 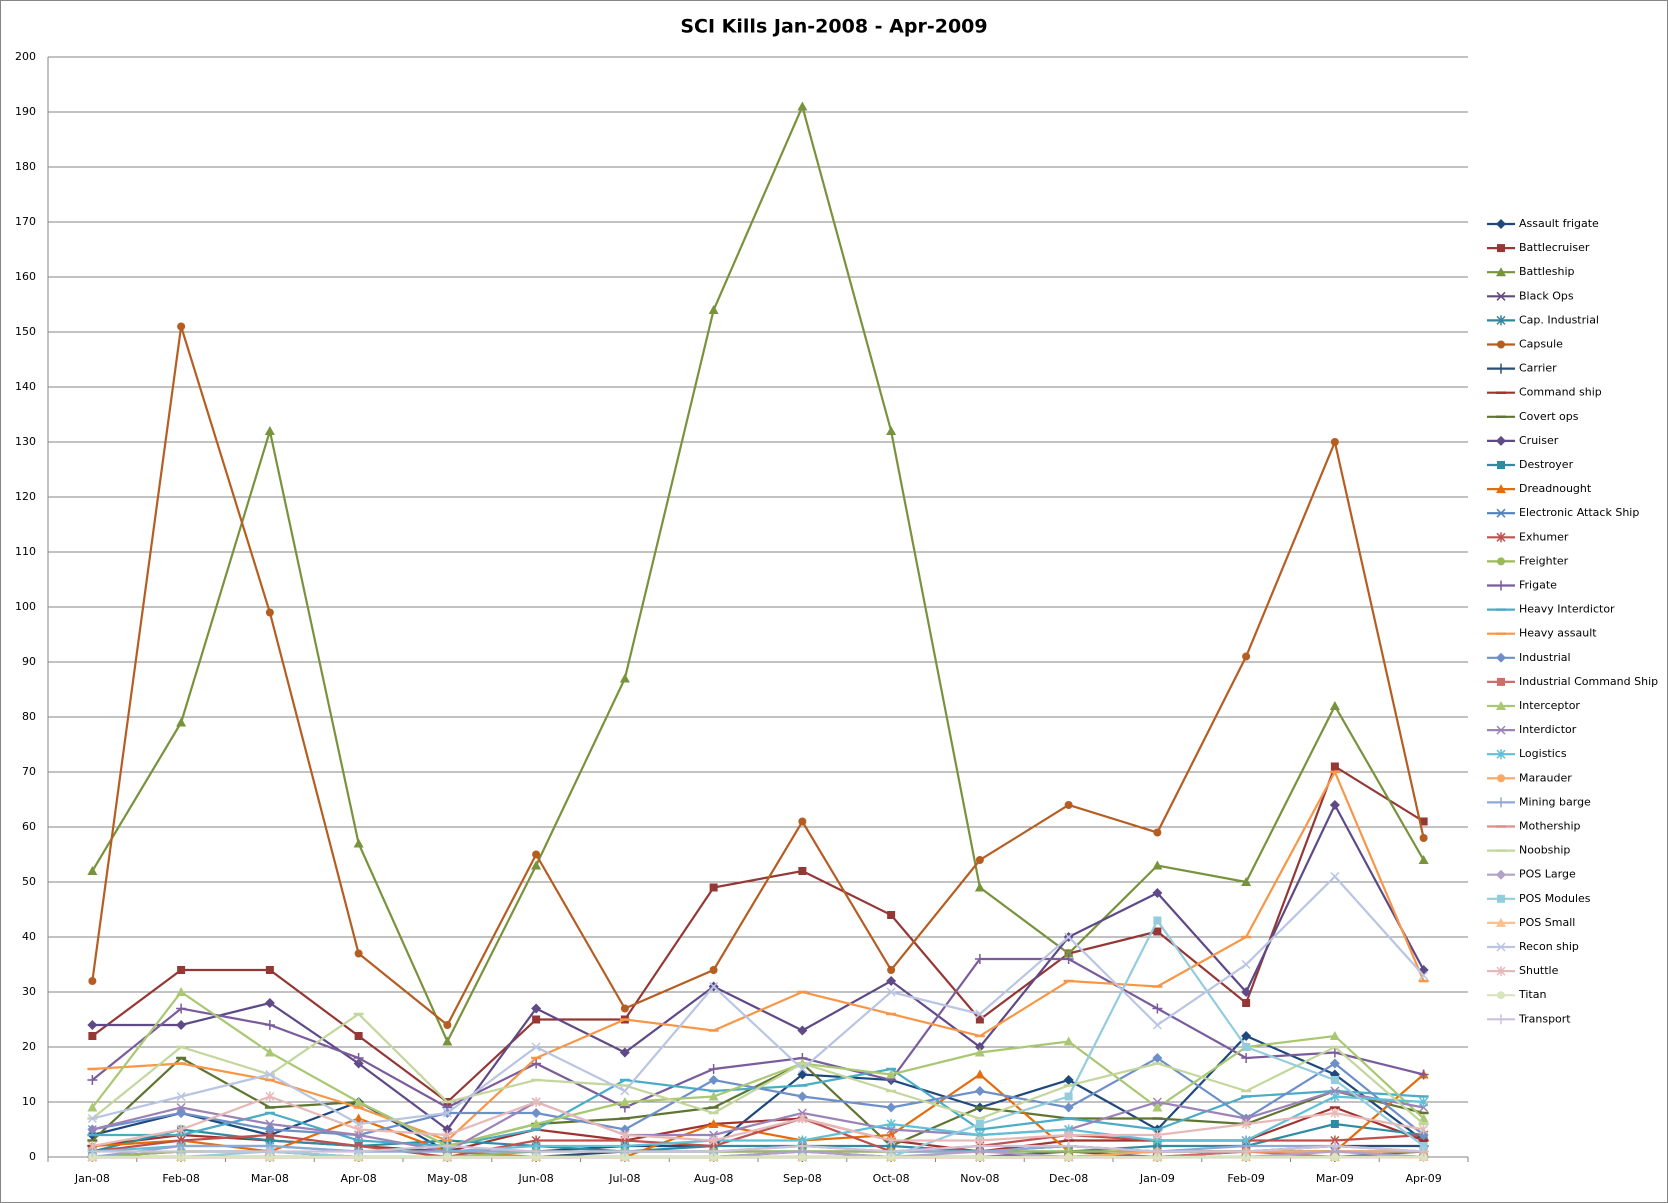 What do you see at coordinates (1539, 440) in the screenshot?
I see `legend-label: Cruiser` at bounding box center [1539, 440].